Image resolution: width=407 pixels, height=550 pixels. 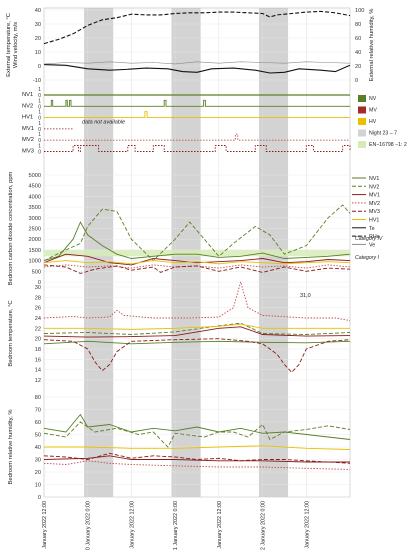 I want to click on legend-swatch-en, so click(x=362, y=144).